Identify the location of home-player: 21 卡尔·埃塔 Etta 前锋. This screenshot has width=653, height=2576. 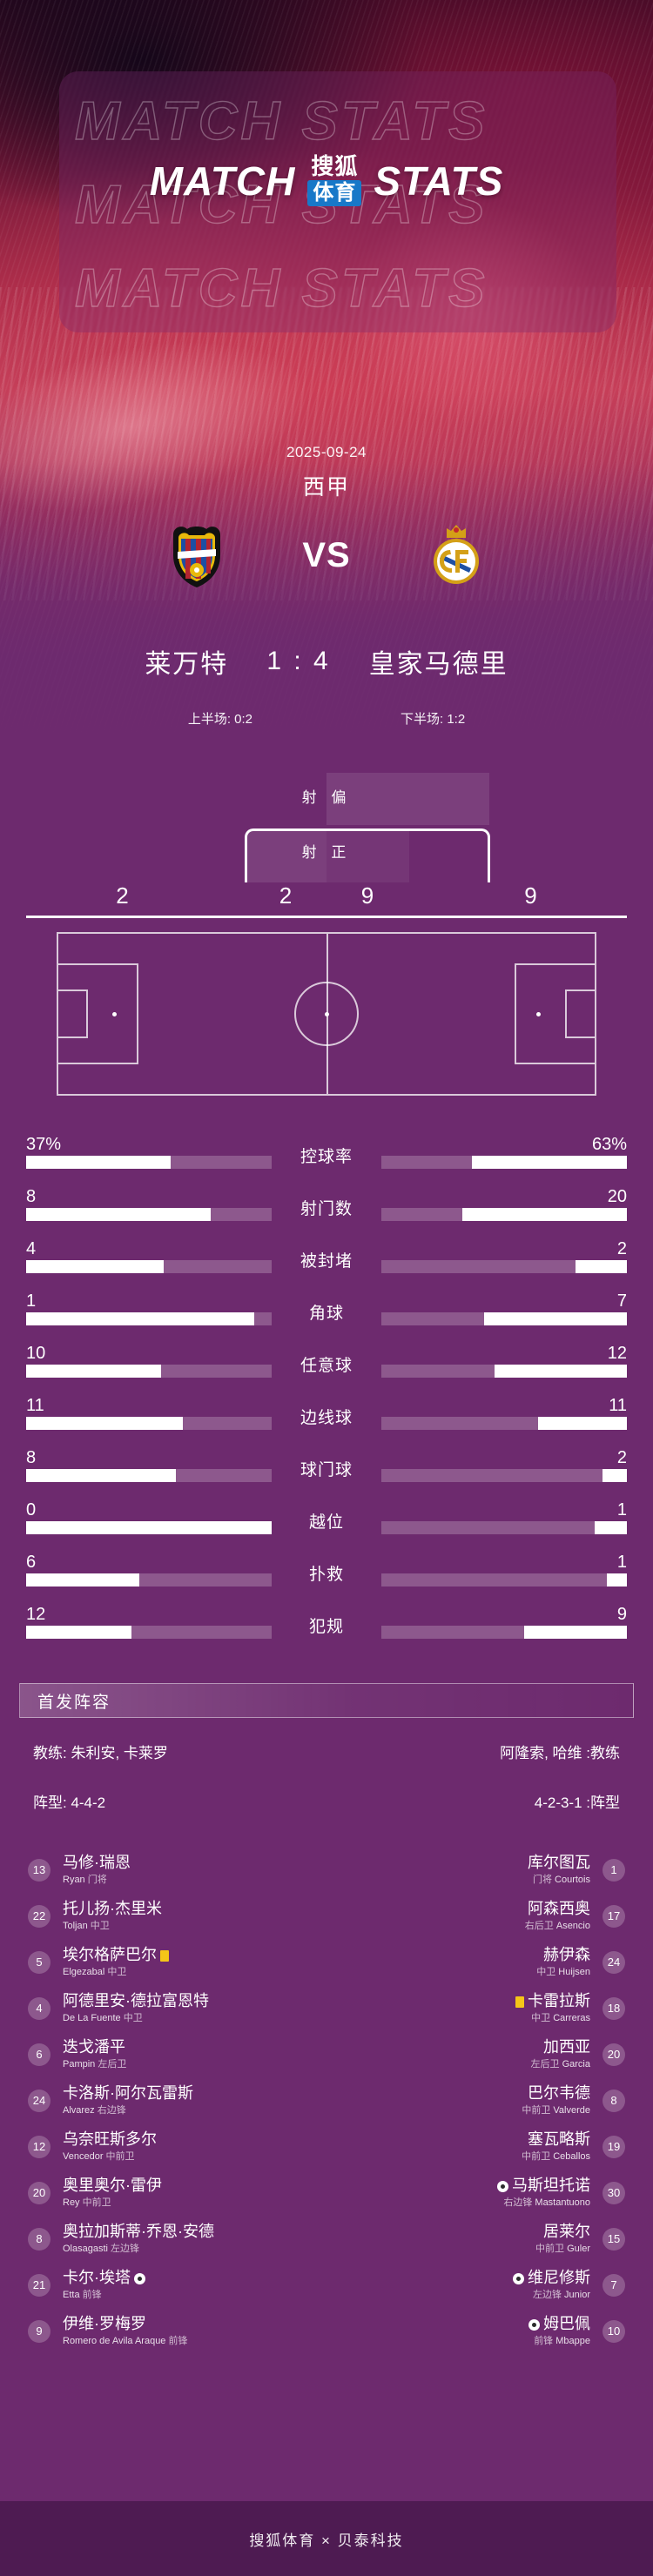
(174, 2285).